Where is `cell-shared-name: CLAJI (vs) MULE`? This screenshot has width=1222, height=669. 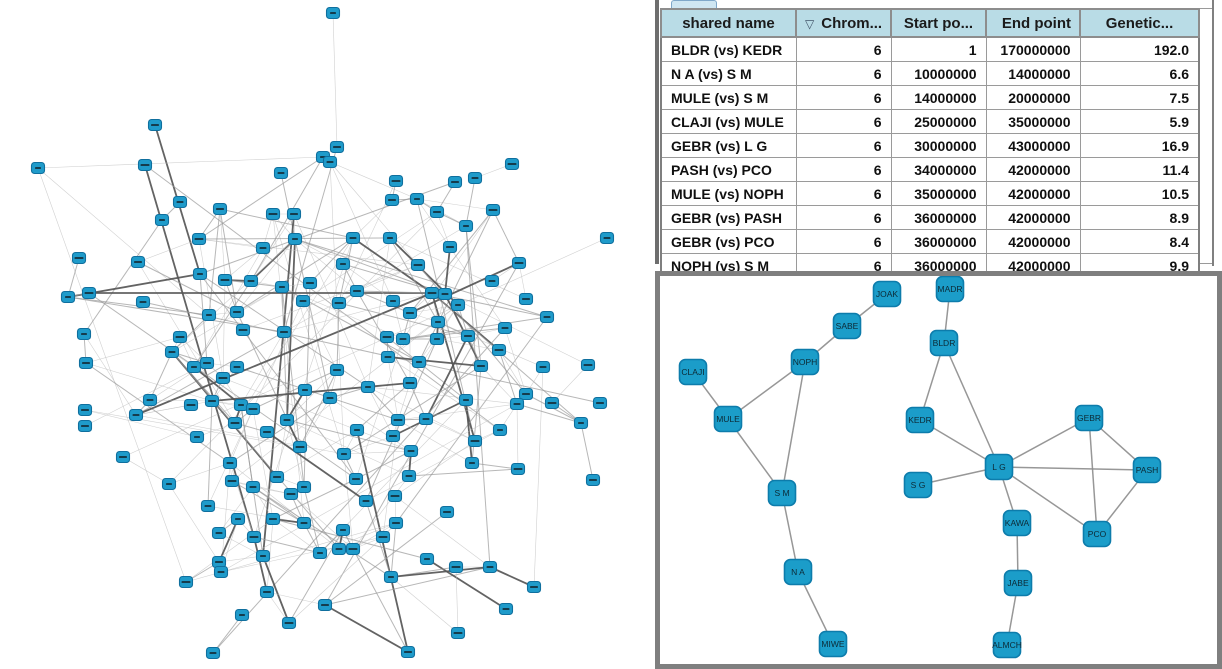
cell-shared-name: CLAJI (vs) MULE is located at coordinates (728, 121).